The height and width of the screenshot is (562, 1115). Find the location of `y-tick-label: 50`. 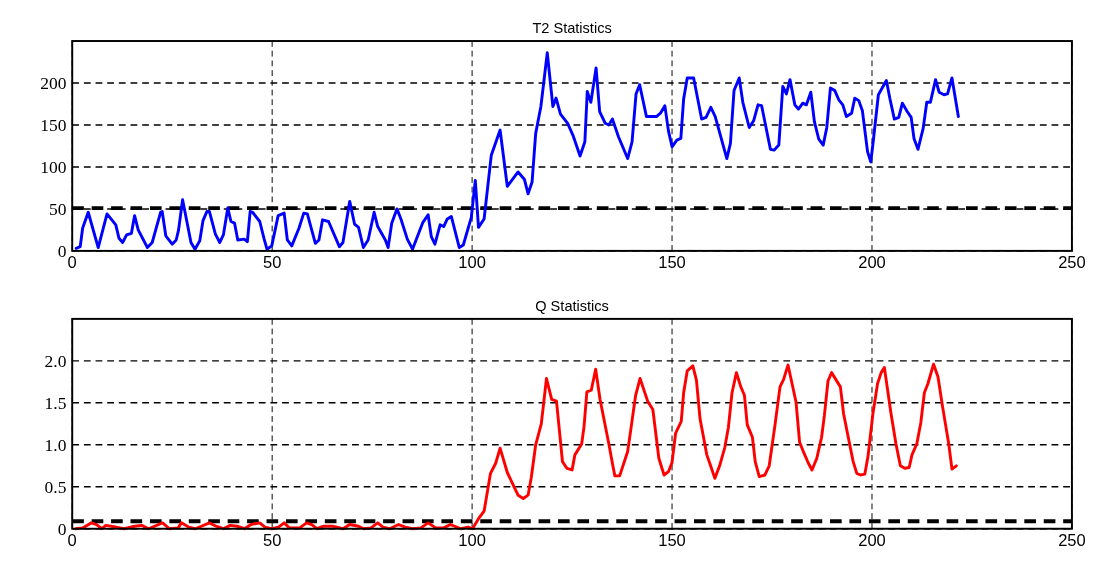

y-tick-label: 50 is located at coordinates (57, 209).